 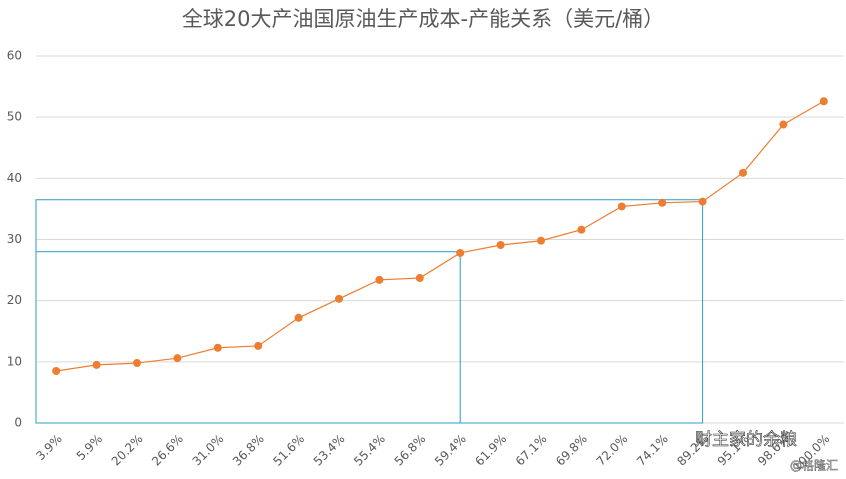 What do you see at coordinates (571, 450) in the screenshot?
I see `x-tick-label: 69.8%` at bounding box center [571, 450].